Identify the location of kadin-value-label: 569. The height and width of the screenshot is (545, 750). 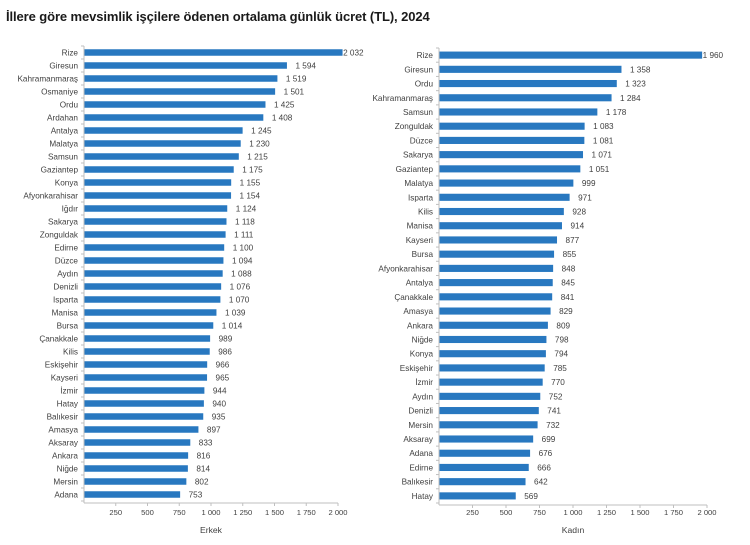
(531, 496).